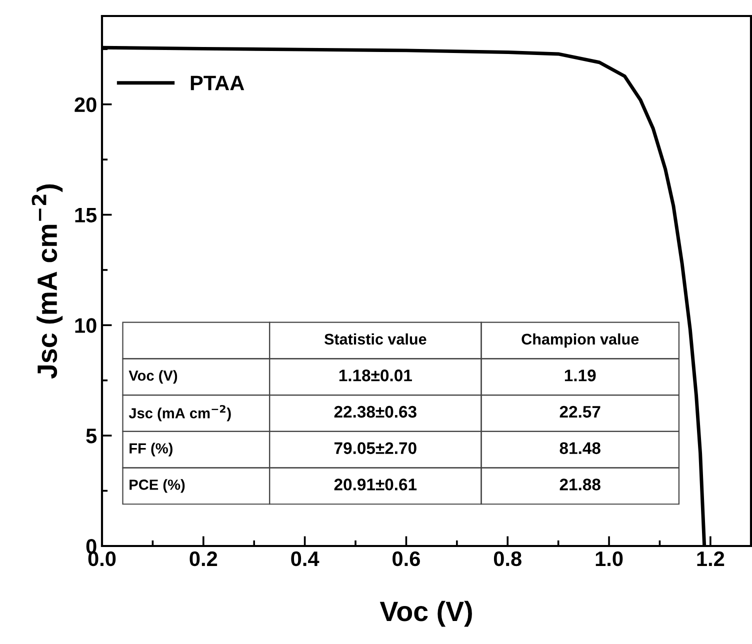  What do you see at coordinates (580, 448) in the screenshot?
I see `annotation: 81.48` at bounding box center [580, 448].